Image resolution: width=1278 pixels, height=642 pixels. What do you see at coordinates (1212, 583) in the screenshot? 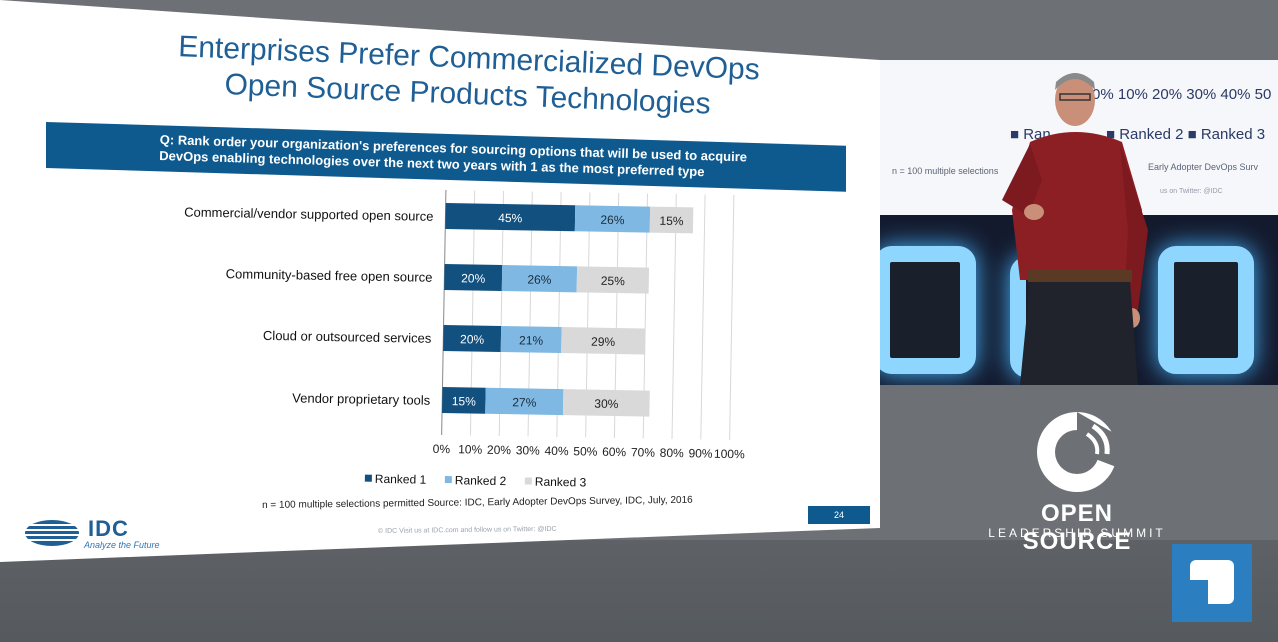
I see `linux-foundation-logo-icon` at bounding box center [1212, 583].